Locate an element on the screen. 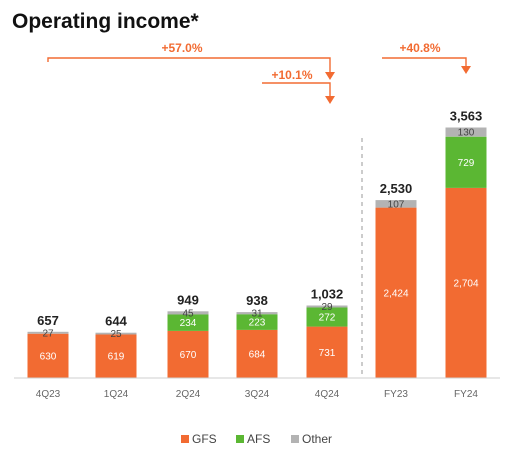 The width and height of the screenshot is (512, 464). total-label-4q24: 1,032 is located at coordinates (327, 294).